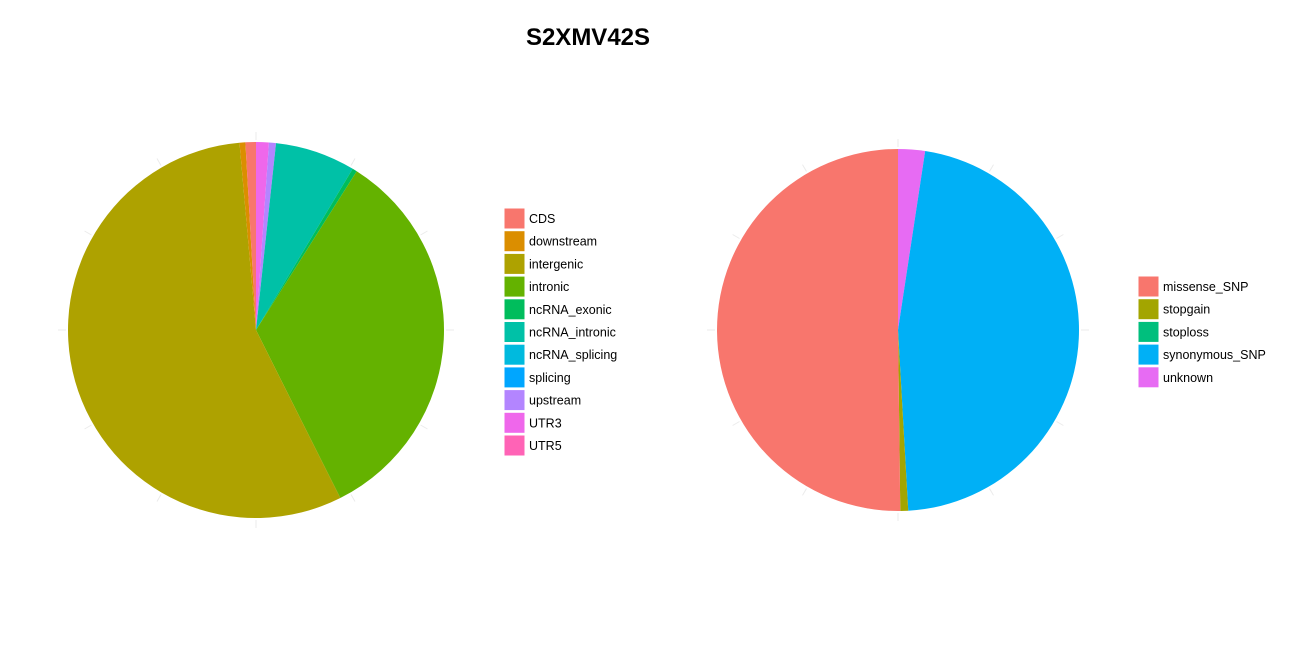  What do you see at coordinates (572, 333) in the screenshot?
I see `legend-label-ncrna-intronic: ncRNA_intronic` at bounding box center [572, 333].